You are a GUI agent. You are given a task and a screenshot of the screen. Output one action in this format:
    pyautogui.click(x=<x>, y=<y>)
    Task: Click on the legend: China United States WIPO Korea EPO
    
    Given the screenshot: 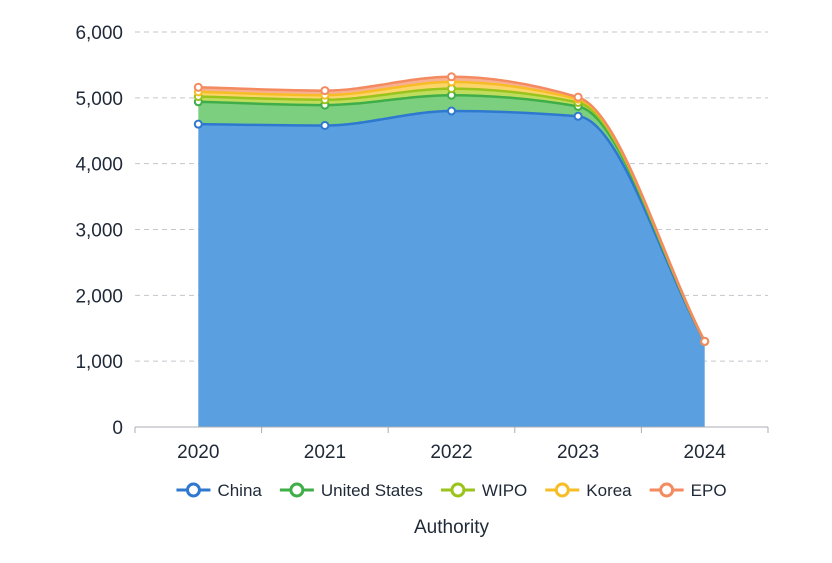 What is the action you would take?
    pyautogui.click(x=451, y=490)
    